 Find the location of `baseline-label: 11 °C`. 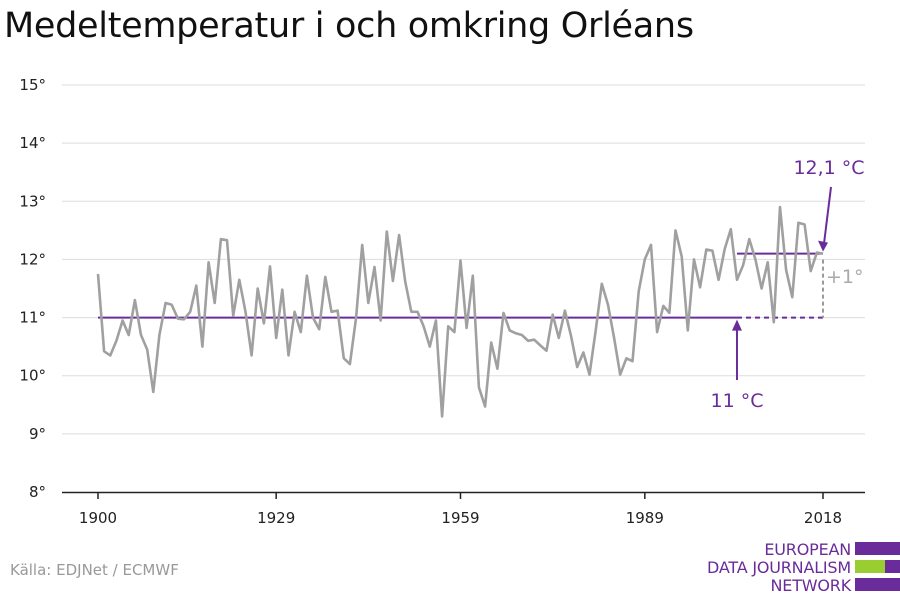

baseline-label: 11 °C is located at coordinates (736, 401).